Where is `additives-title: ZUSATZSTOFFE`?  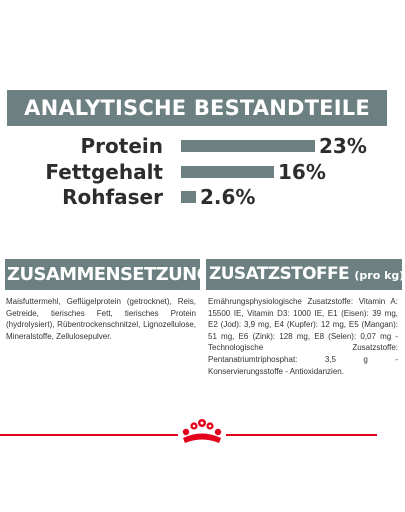
additives-title: ZUSATZSTOFFE is located at coordinates (279, 274).